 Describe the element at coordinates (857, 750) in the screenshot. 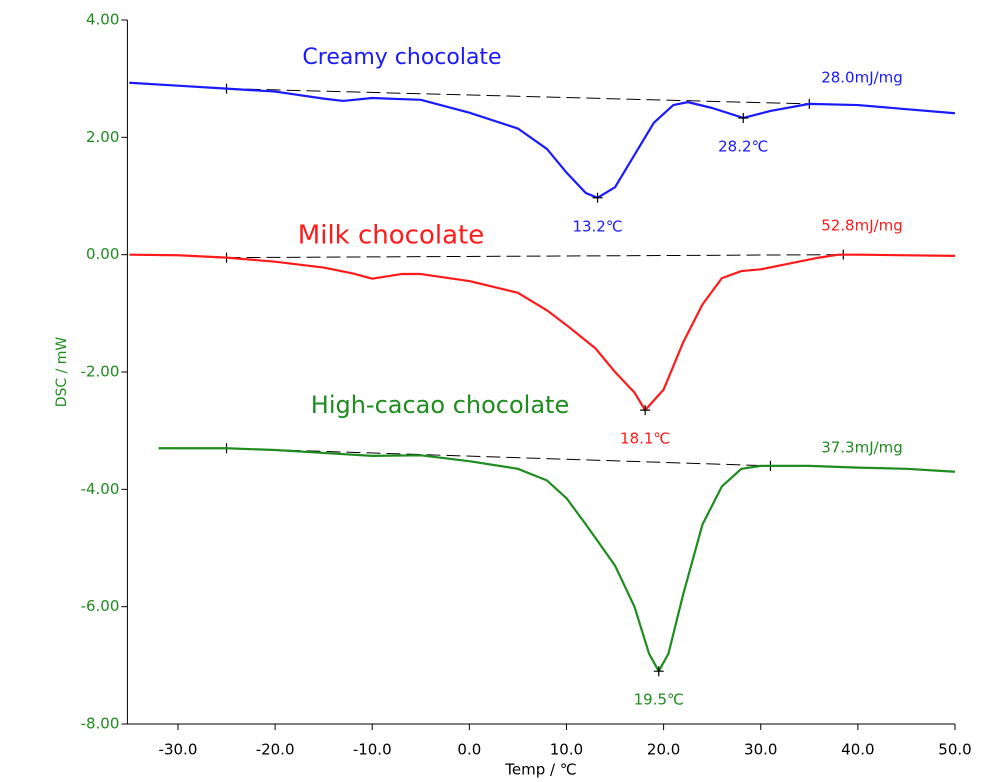

I see `x-tick-label: 40.0` at that location.